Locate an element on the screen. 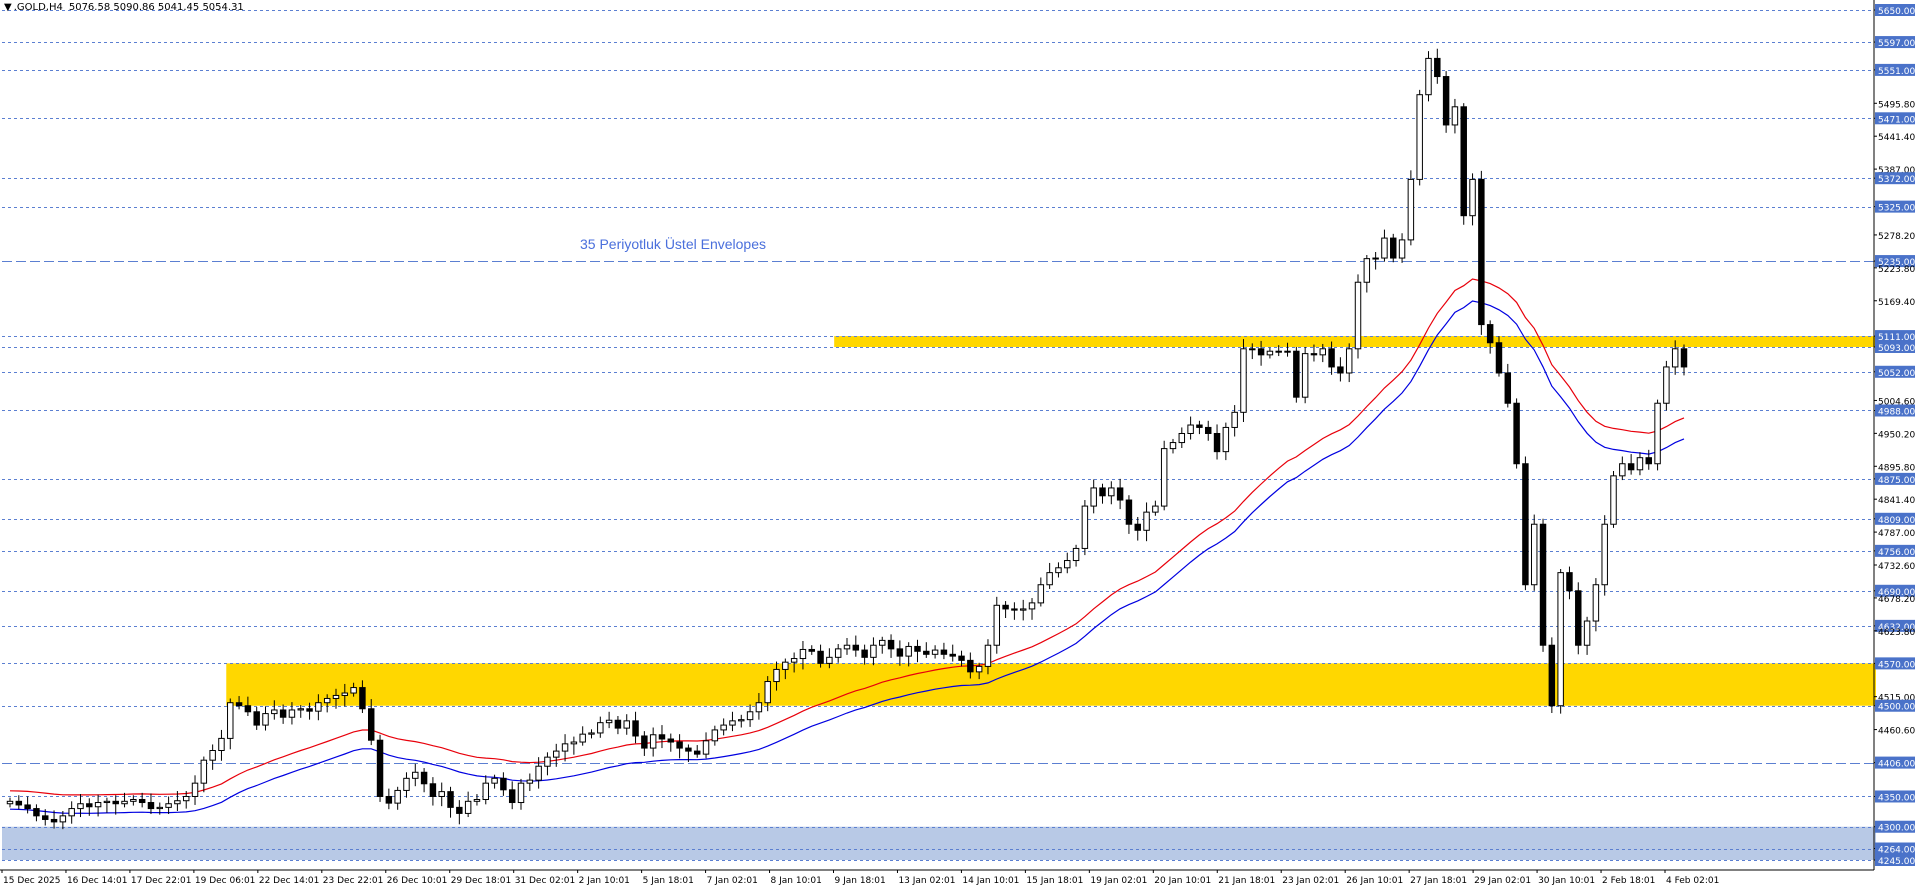  price-tick-label: 5441.40 is located at coordinates (1896, 138).